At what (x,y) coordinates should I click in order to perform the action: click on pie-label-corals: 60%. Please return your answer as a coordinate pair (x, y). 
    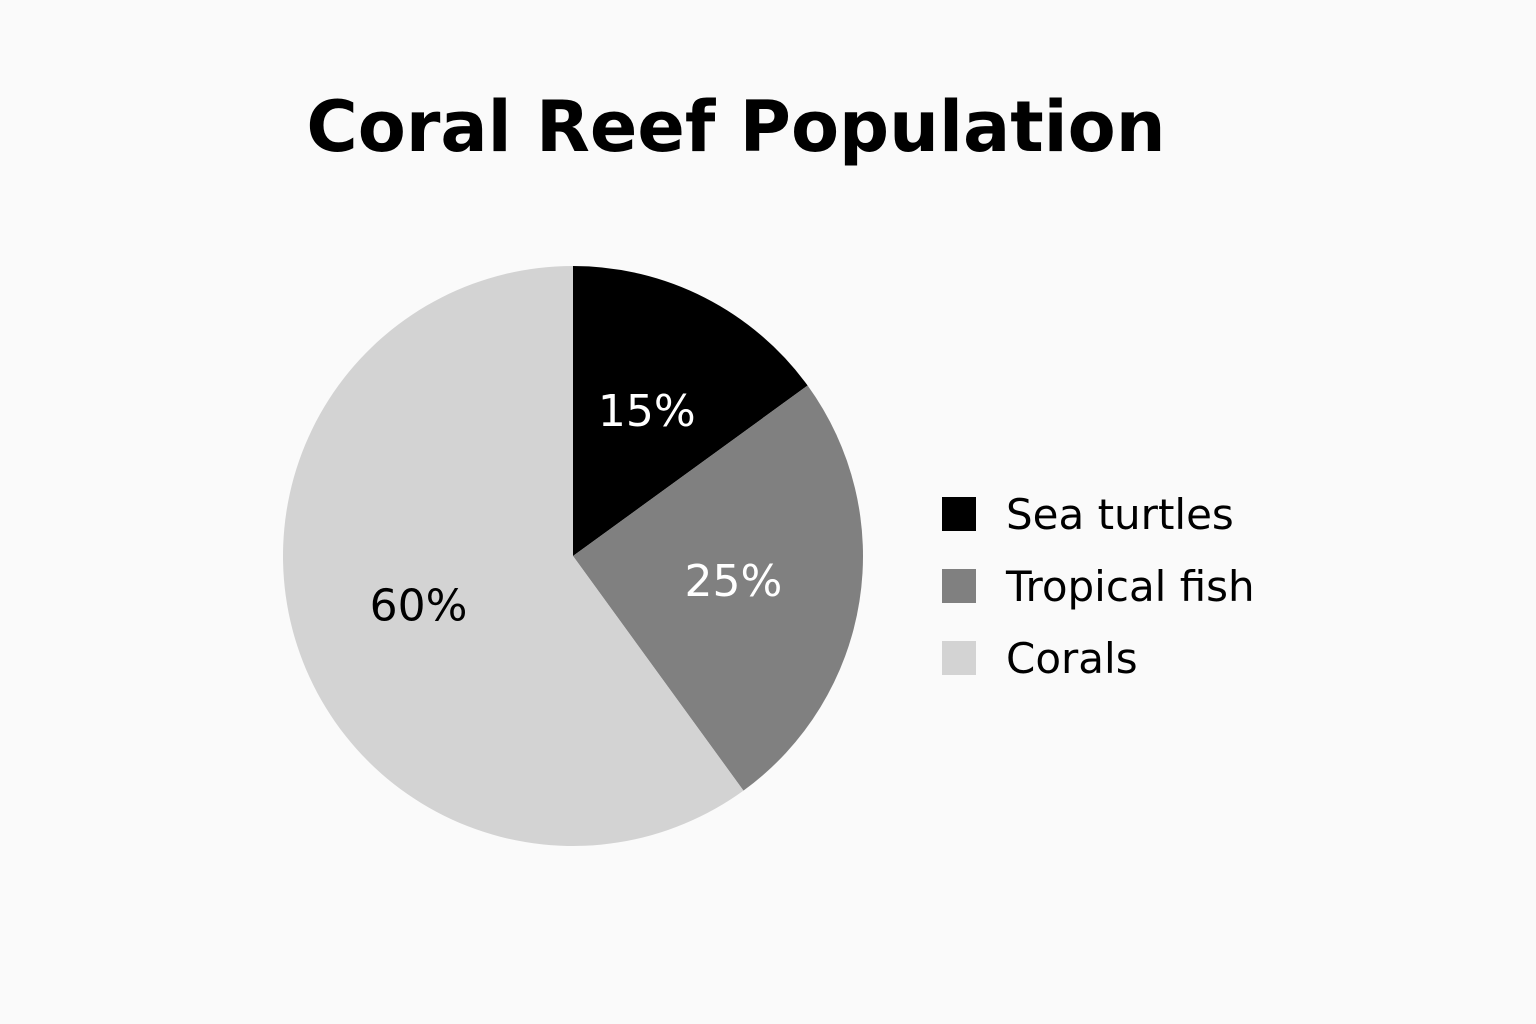
    Looking at the image, I should click on (419, 606).